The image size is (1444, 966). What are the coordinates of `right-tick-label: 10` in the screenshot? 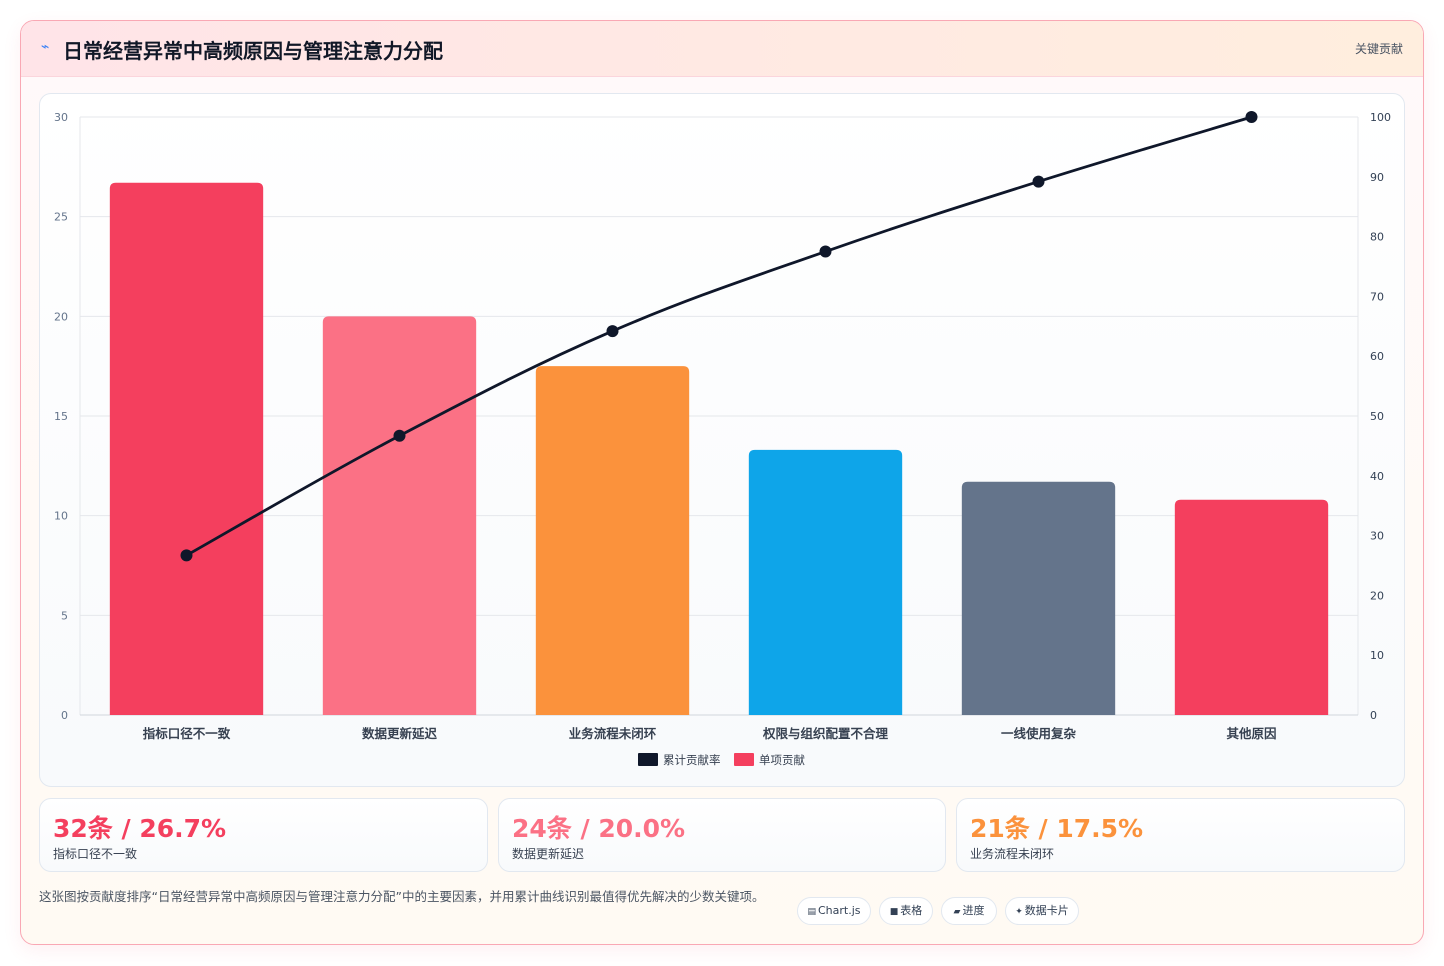 It's located at (1377, 655).